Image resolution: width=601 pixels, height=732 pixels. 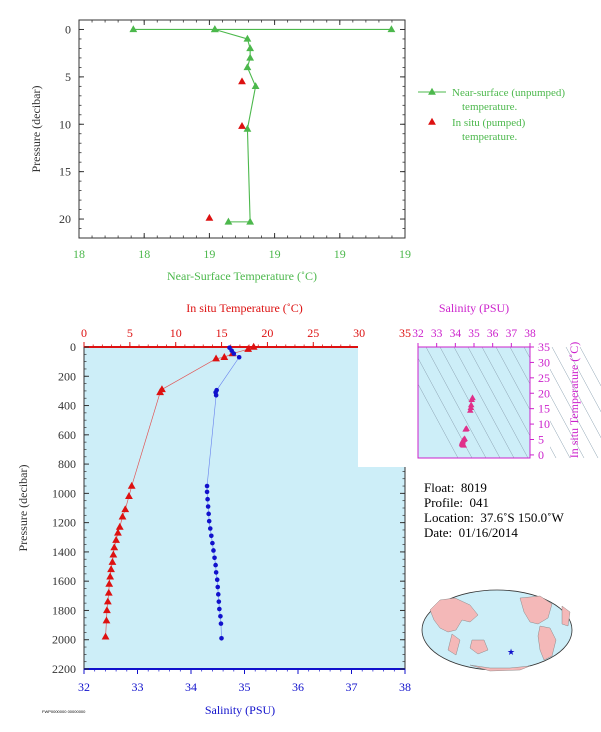 What do you see at coordinates (544, 409) in the screenshot?
I see `ts-y-tick-label: 15` at bounding box center [544, 409].